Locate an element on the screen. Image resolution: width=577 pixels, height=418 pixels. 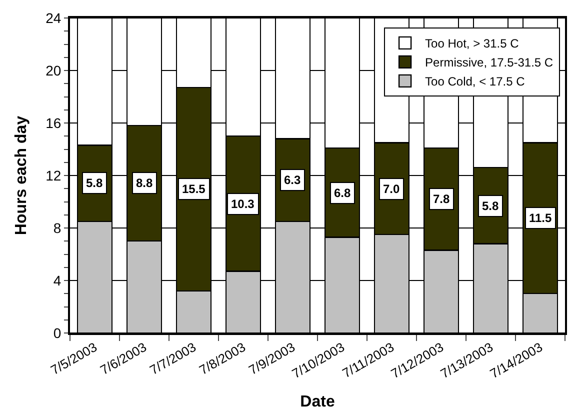
x-axis-title: Date is located at coordinates (317, 401).